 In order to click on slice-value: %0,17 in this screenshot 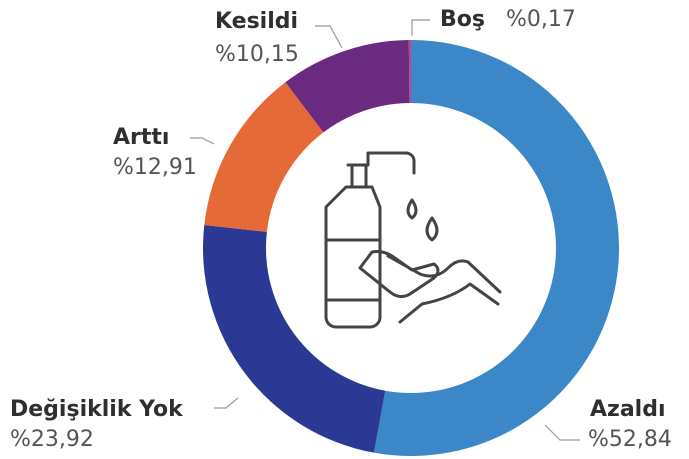, I will do `click(541, 19)`.